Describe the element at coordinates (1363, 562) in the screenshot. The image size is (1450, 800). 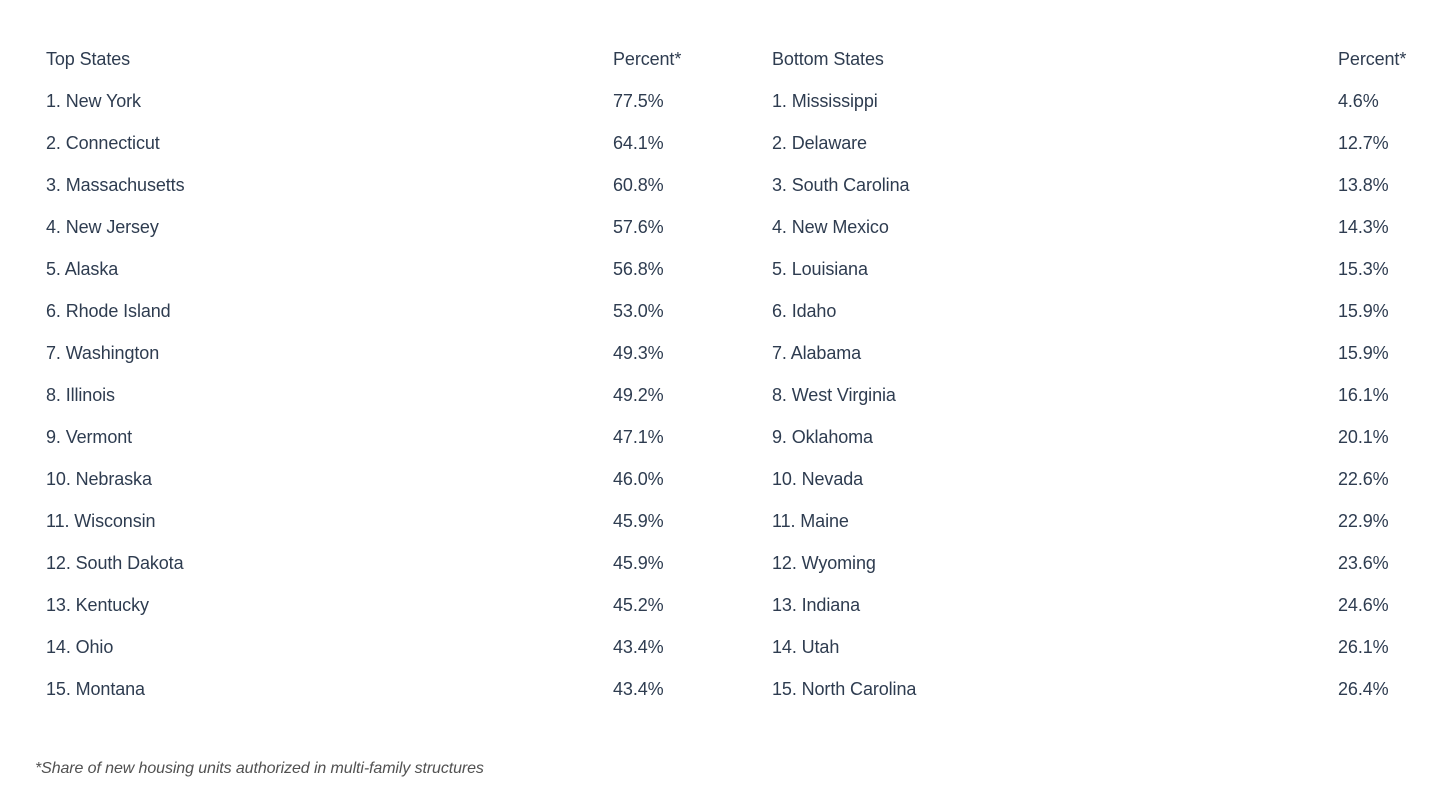
I see `percent-cell: 23.6%` at that location.